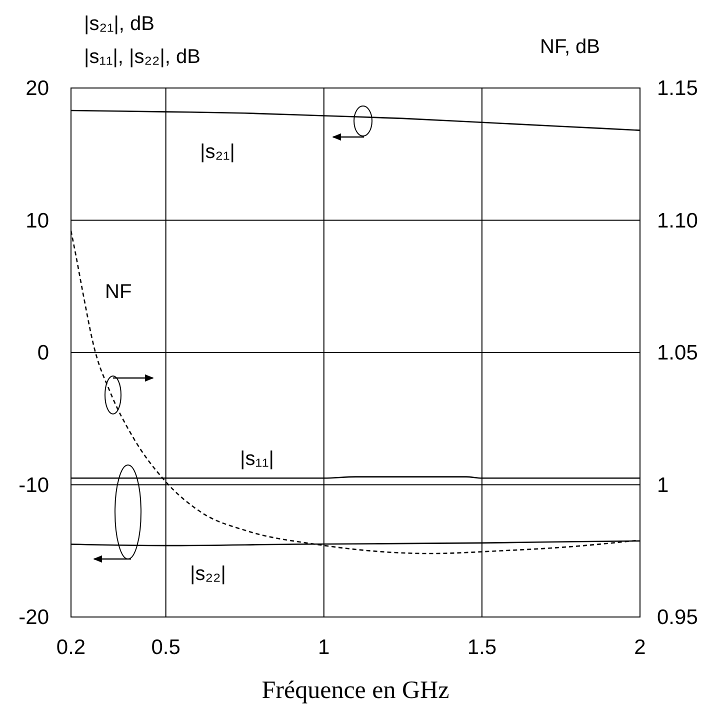  What do you see at coordinates (33, 617) in the screenshot?
I see `y-tick-label: -20` at bounding box center [33, 617].